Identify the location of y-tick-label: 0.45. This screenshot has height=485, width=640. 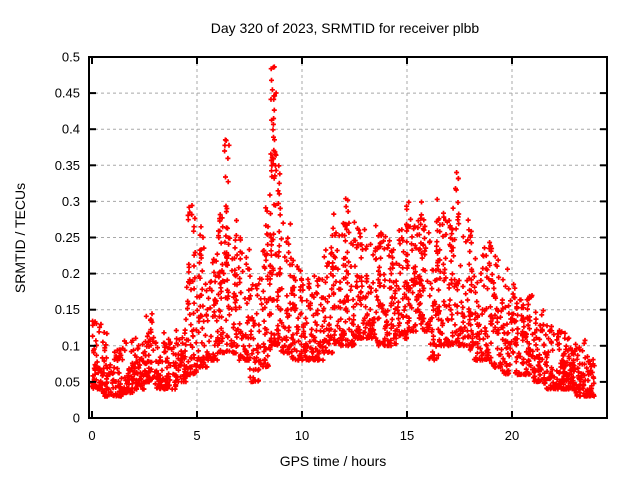
(67, 93).